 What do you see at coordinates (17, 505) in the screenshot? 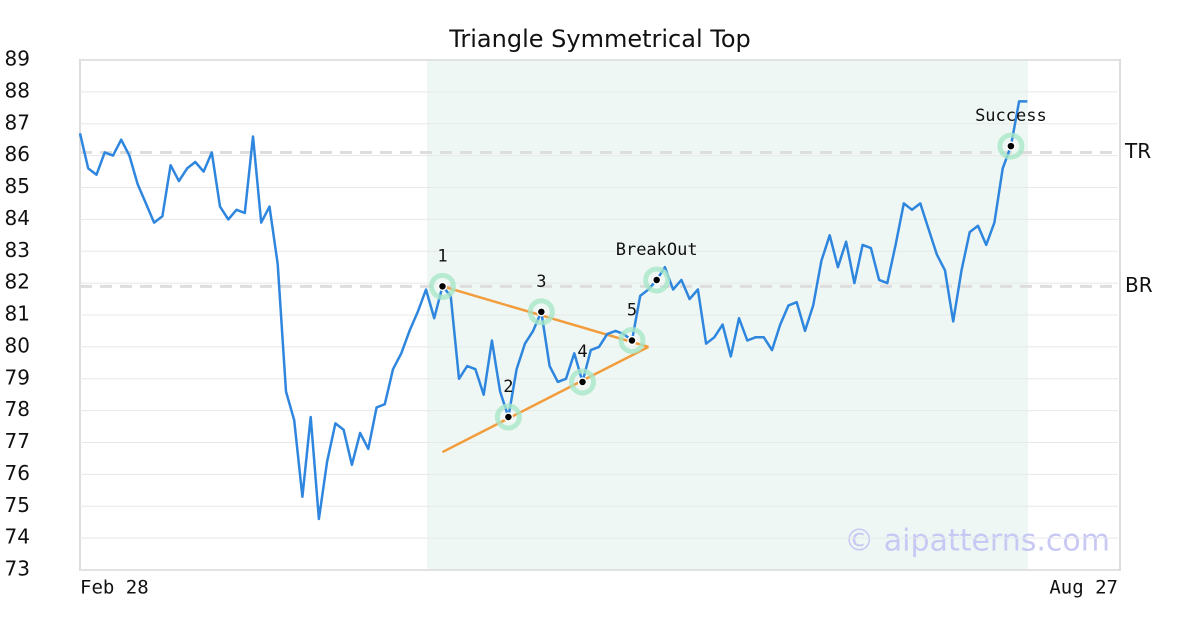
I see `y-tick-label: 75` at bounding box center [17, 505].